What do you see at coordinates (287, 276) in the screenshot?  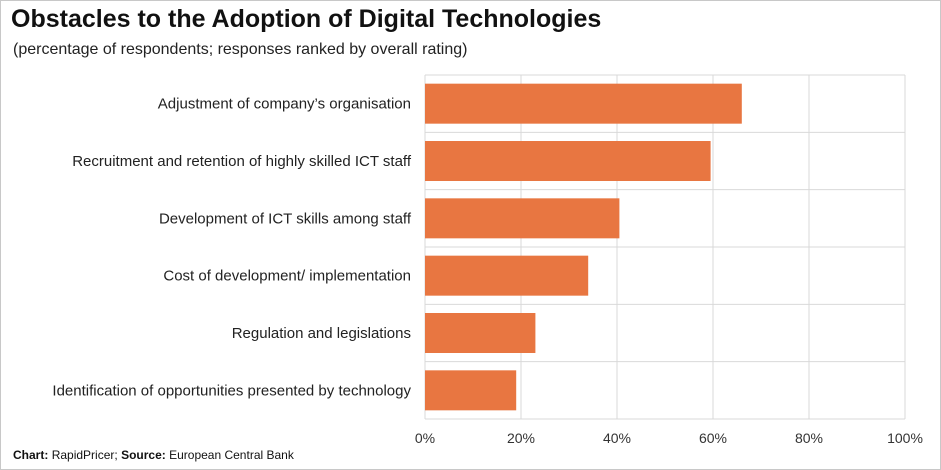 I see `category-label: Cost of development/ implementation` at bounding box center [287, 276].